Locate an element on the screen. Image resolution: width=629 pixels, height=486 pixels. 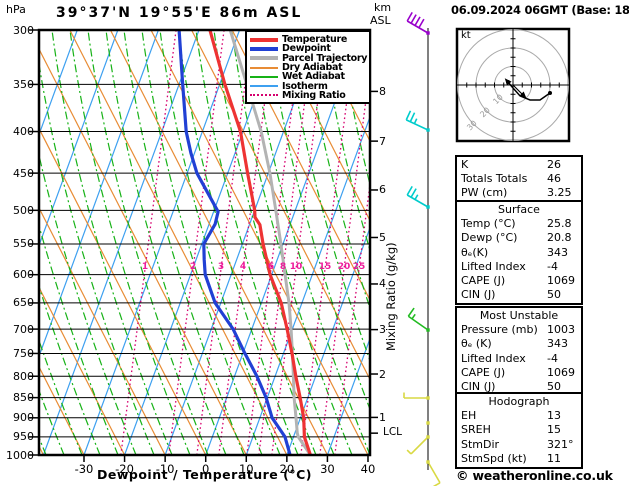
pressure-tick-label: 800 is located at coordinates (23, 376).